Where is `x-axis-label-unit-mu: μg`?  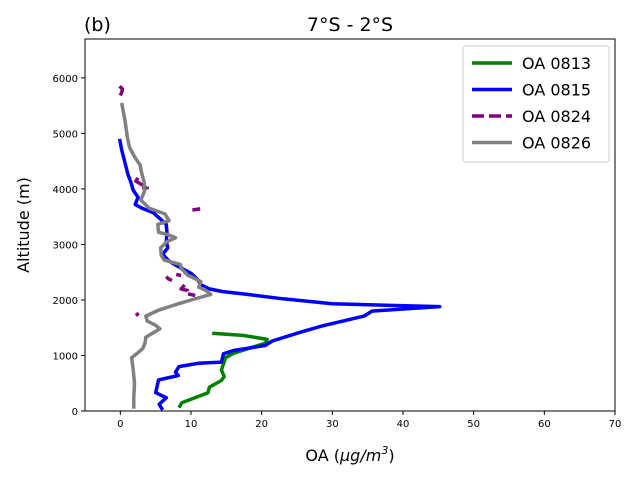
x-axis-label-unit-mu: μg is located at coordinates (349, 455).